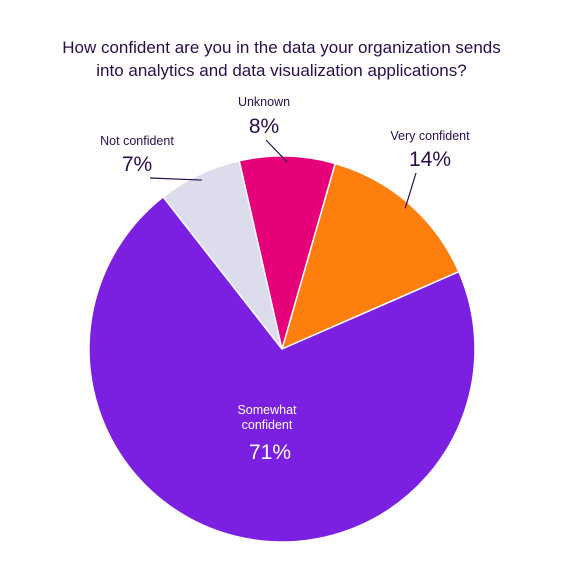  What do you see at coordinates (264, 102) in the screenshot?
I see `slice-label-unknown: Unknown` at bounding box center [264, 102].